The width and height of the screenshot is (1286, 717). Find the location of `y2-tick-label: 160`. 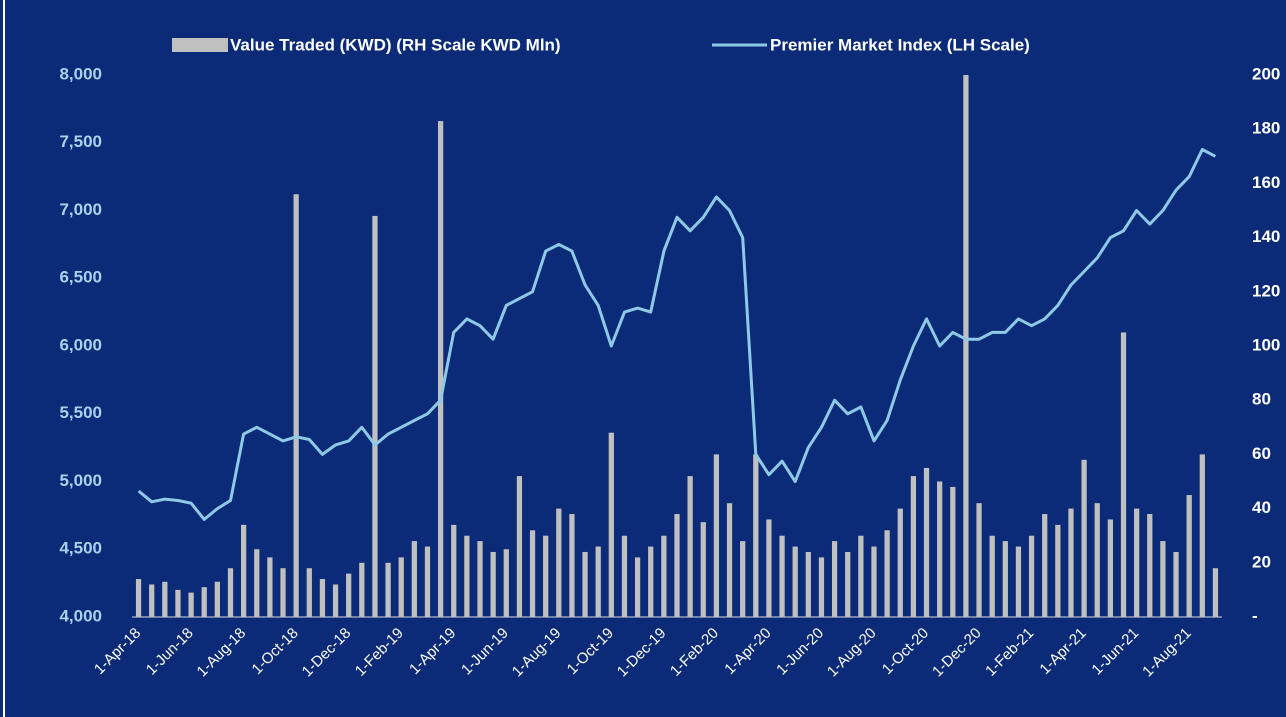

y2-tick-label: 160 is located at coordinates (1266, 182).